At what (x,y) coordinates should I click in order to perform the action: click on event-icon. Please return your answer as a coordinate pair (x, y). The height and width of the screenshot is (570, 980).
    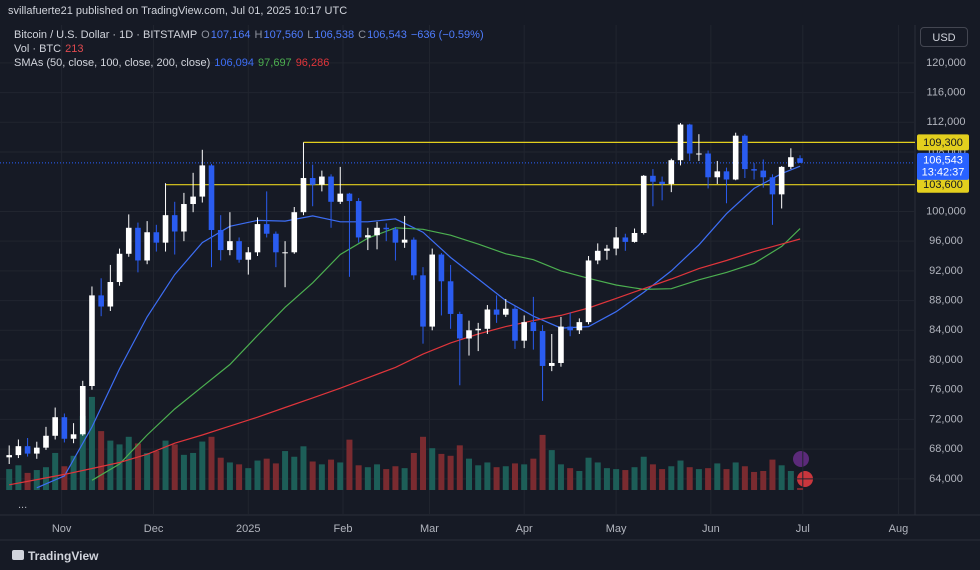
    Looking at the image, I should click on (801, 459).